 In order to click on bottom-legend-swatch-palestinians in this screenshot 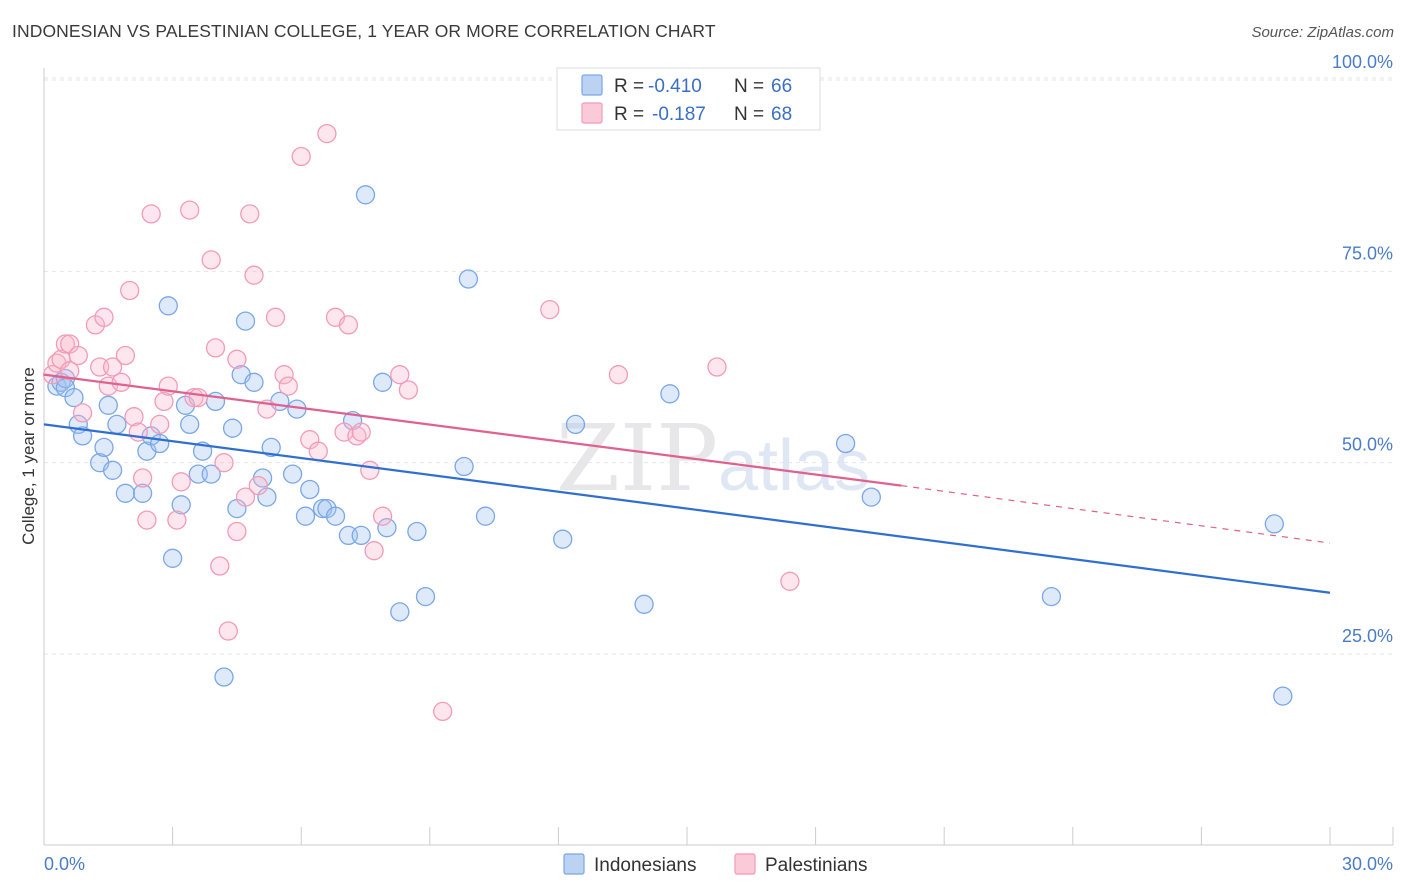, I will do `click(745, 864)`.